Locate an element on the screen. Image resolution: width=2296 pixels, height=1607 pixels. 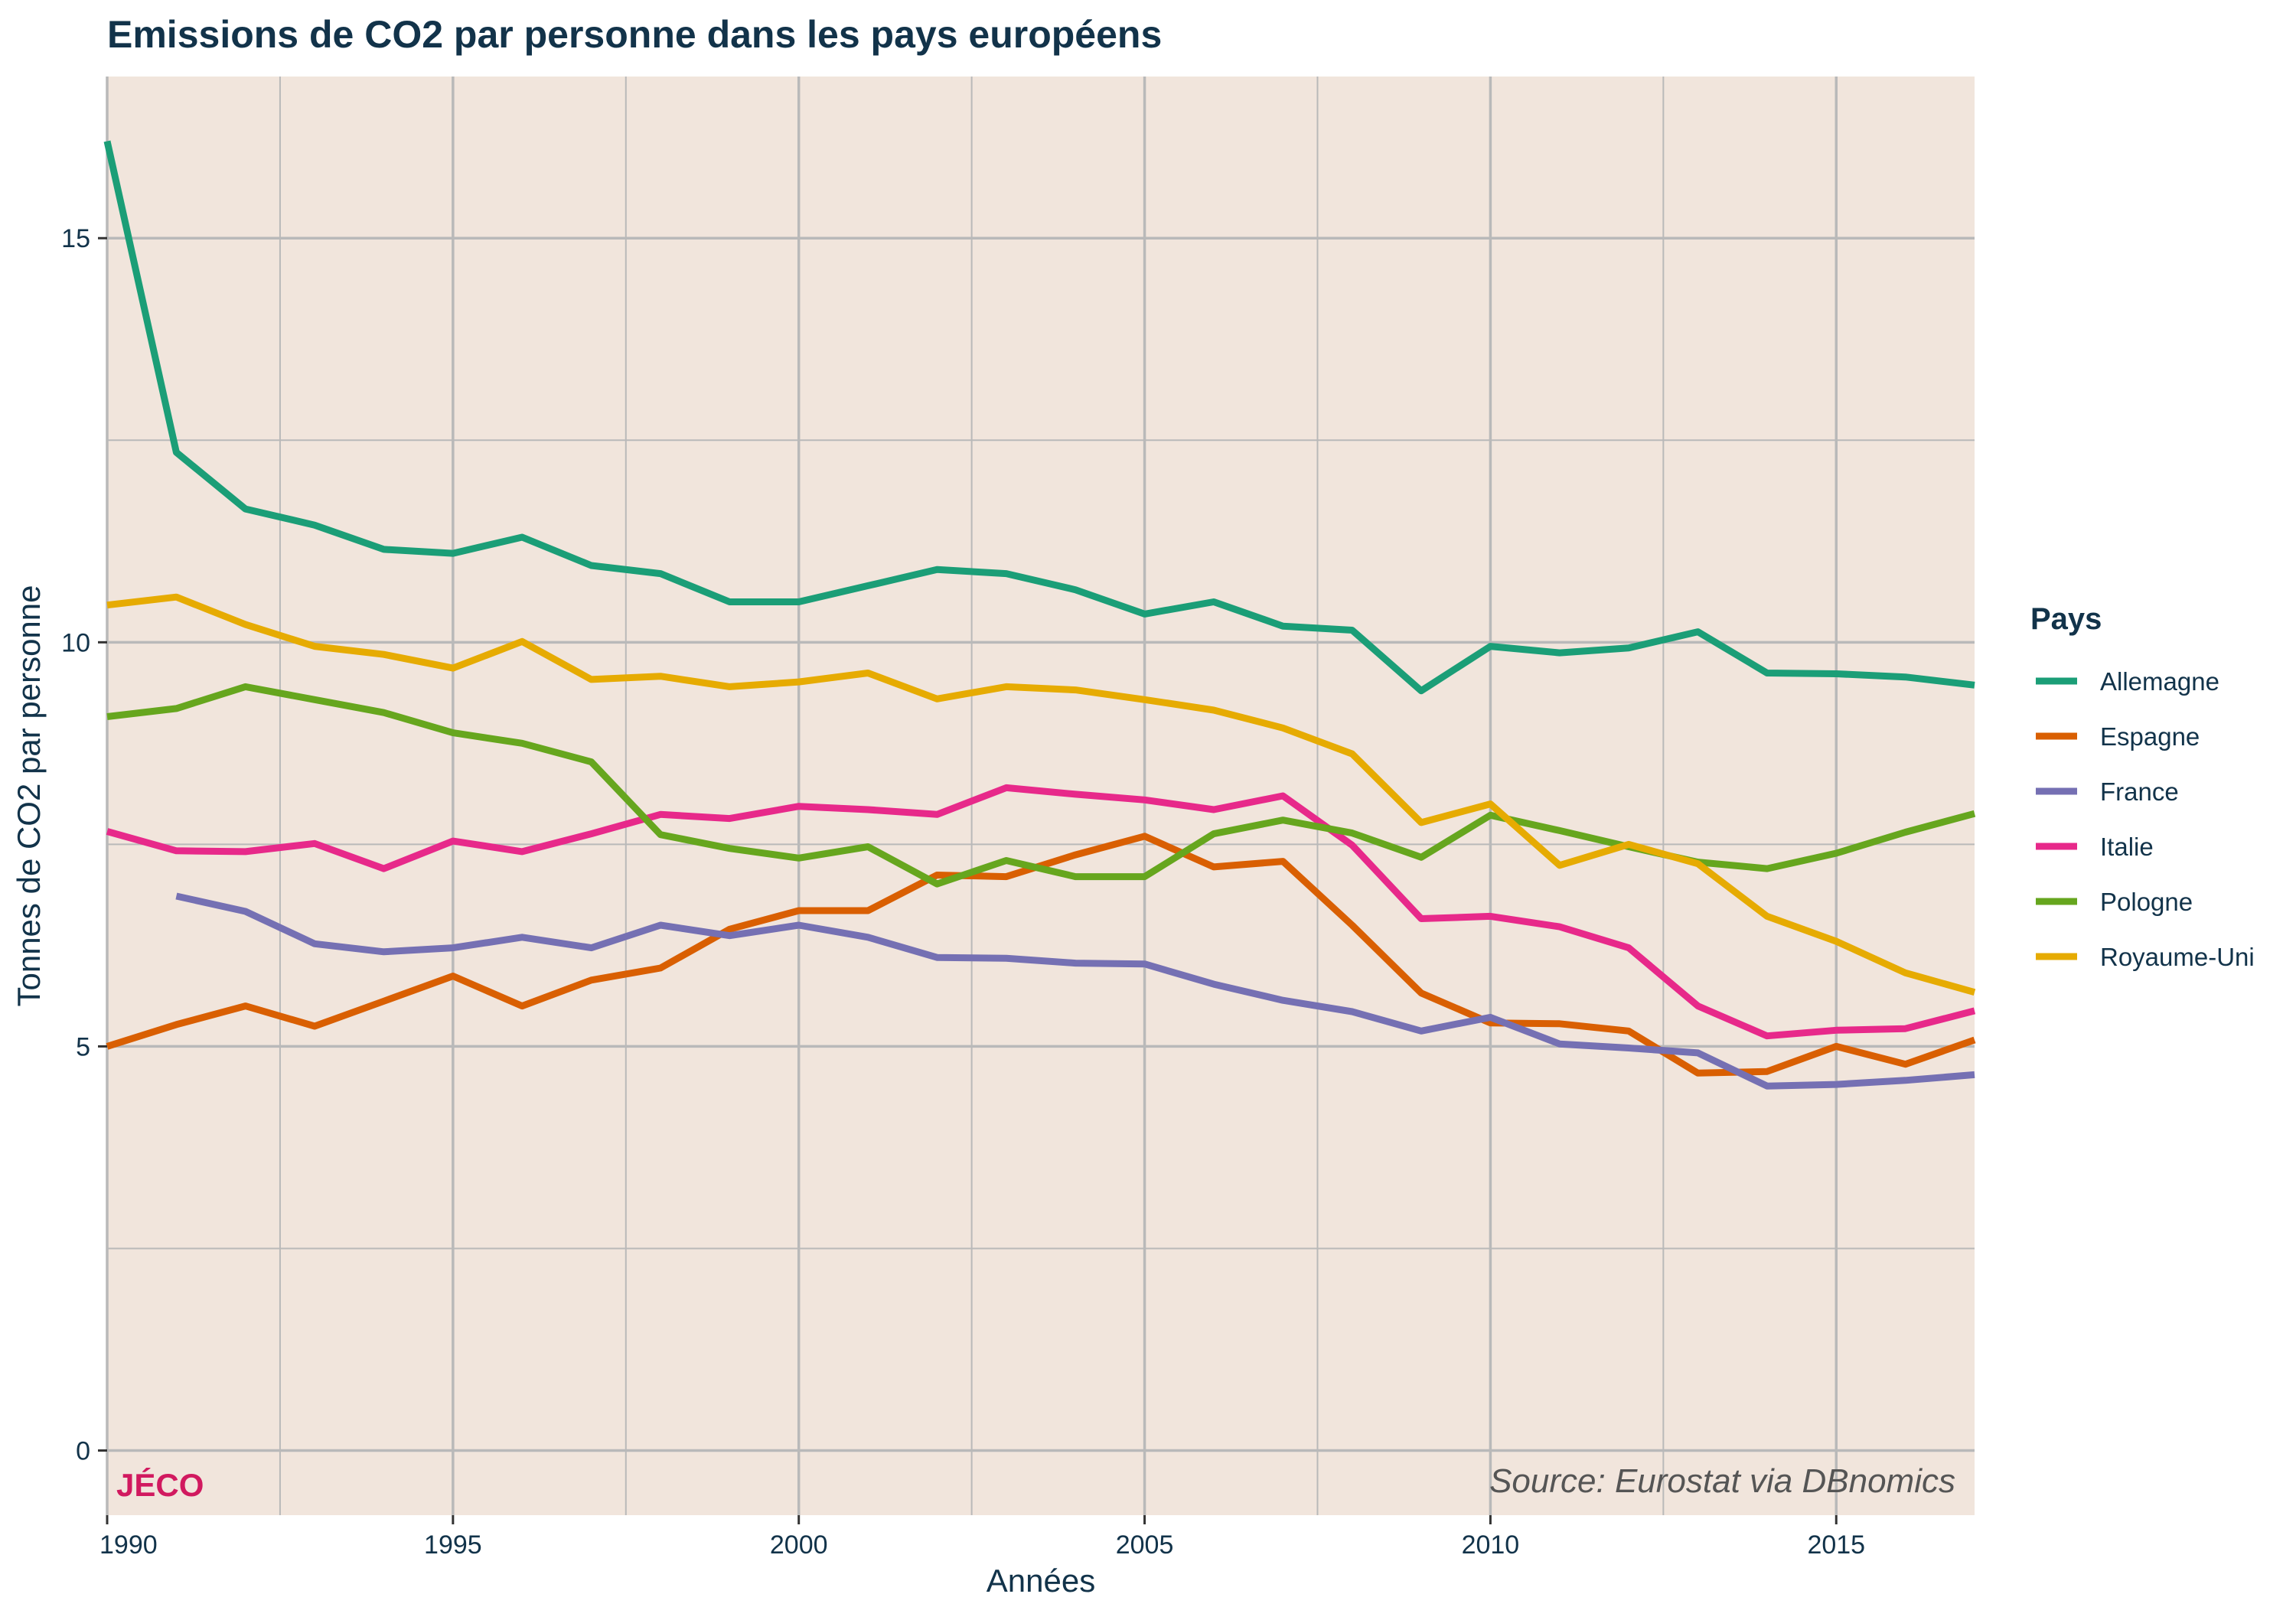
x-tick-label: 1995 is located at coordinates (453, 1545).